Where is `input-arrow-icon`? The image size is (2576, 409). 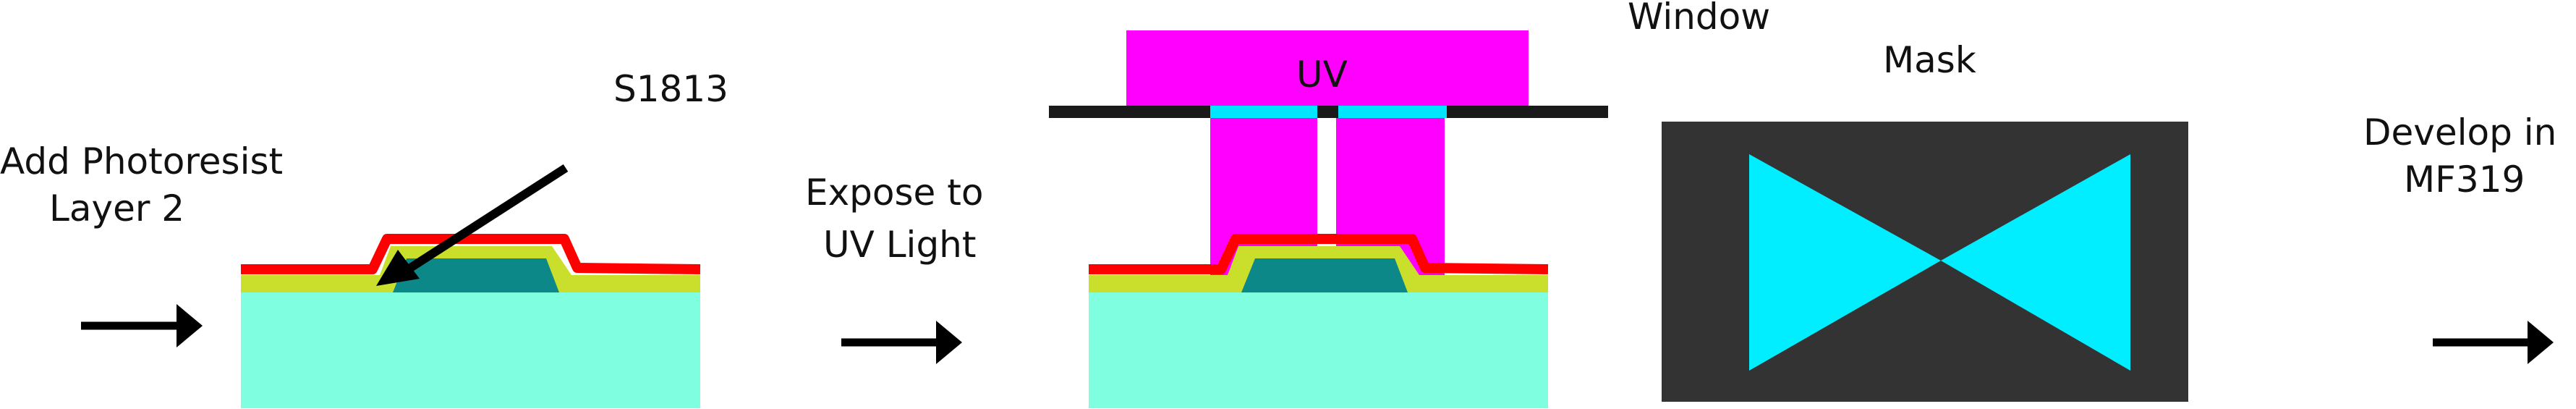 input-arrow-icon is located at coordinates (142, 325).